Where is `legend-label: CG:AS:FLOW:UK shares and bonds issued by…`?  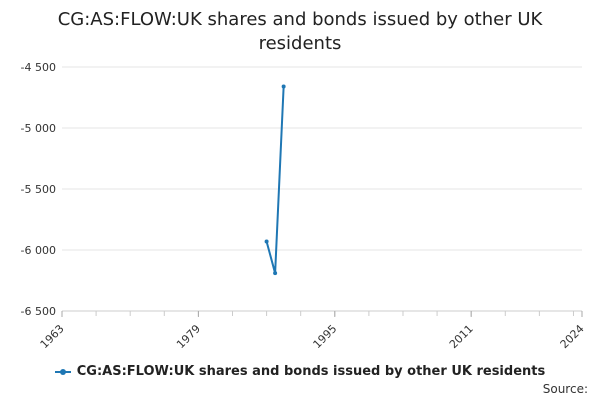
legend-label: CG:AS:FLOW:UK shares and bonds issued by… is located at coordinates (311, 371).